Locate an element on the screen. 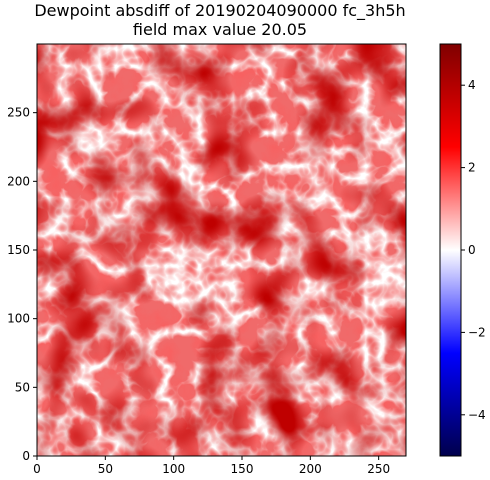 This screenshot has height=480, width=490. colorbar-tick-label: 0 is located at coordinates (472, 250).